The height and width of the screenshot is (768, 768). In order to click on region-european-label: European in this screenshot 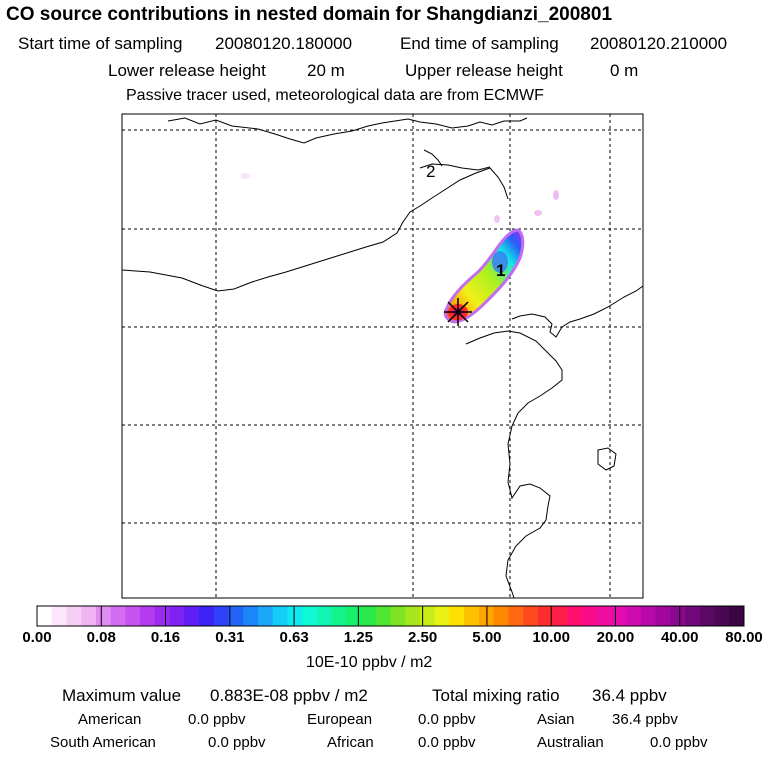, I will do `click(340, 719)`.